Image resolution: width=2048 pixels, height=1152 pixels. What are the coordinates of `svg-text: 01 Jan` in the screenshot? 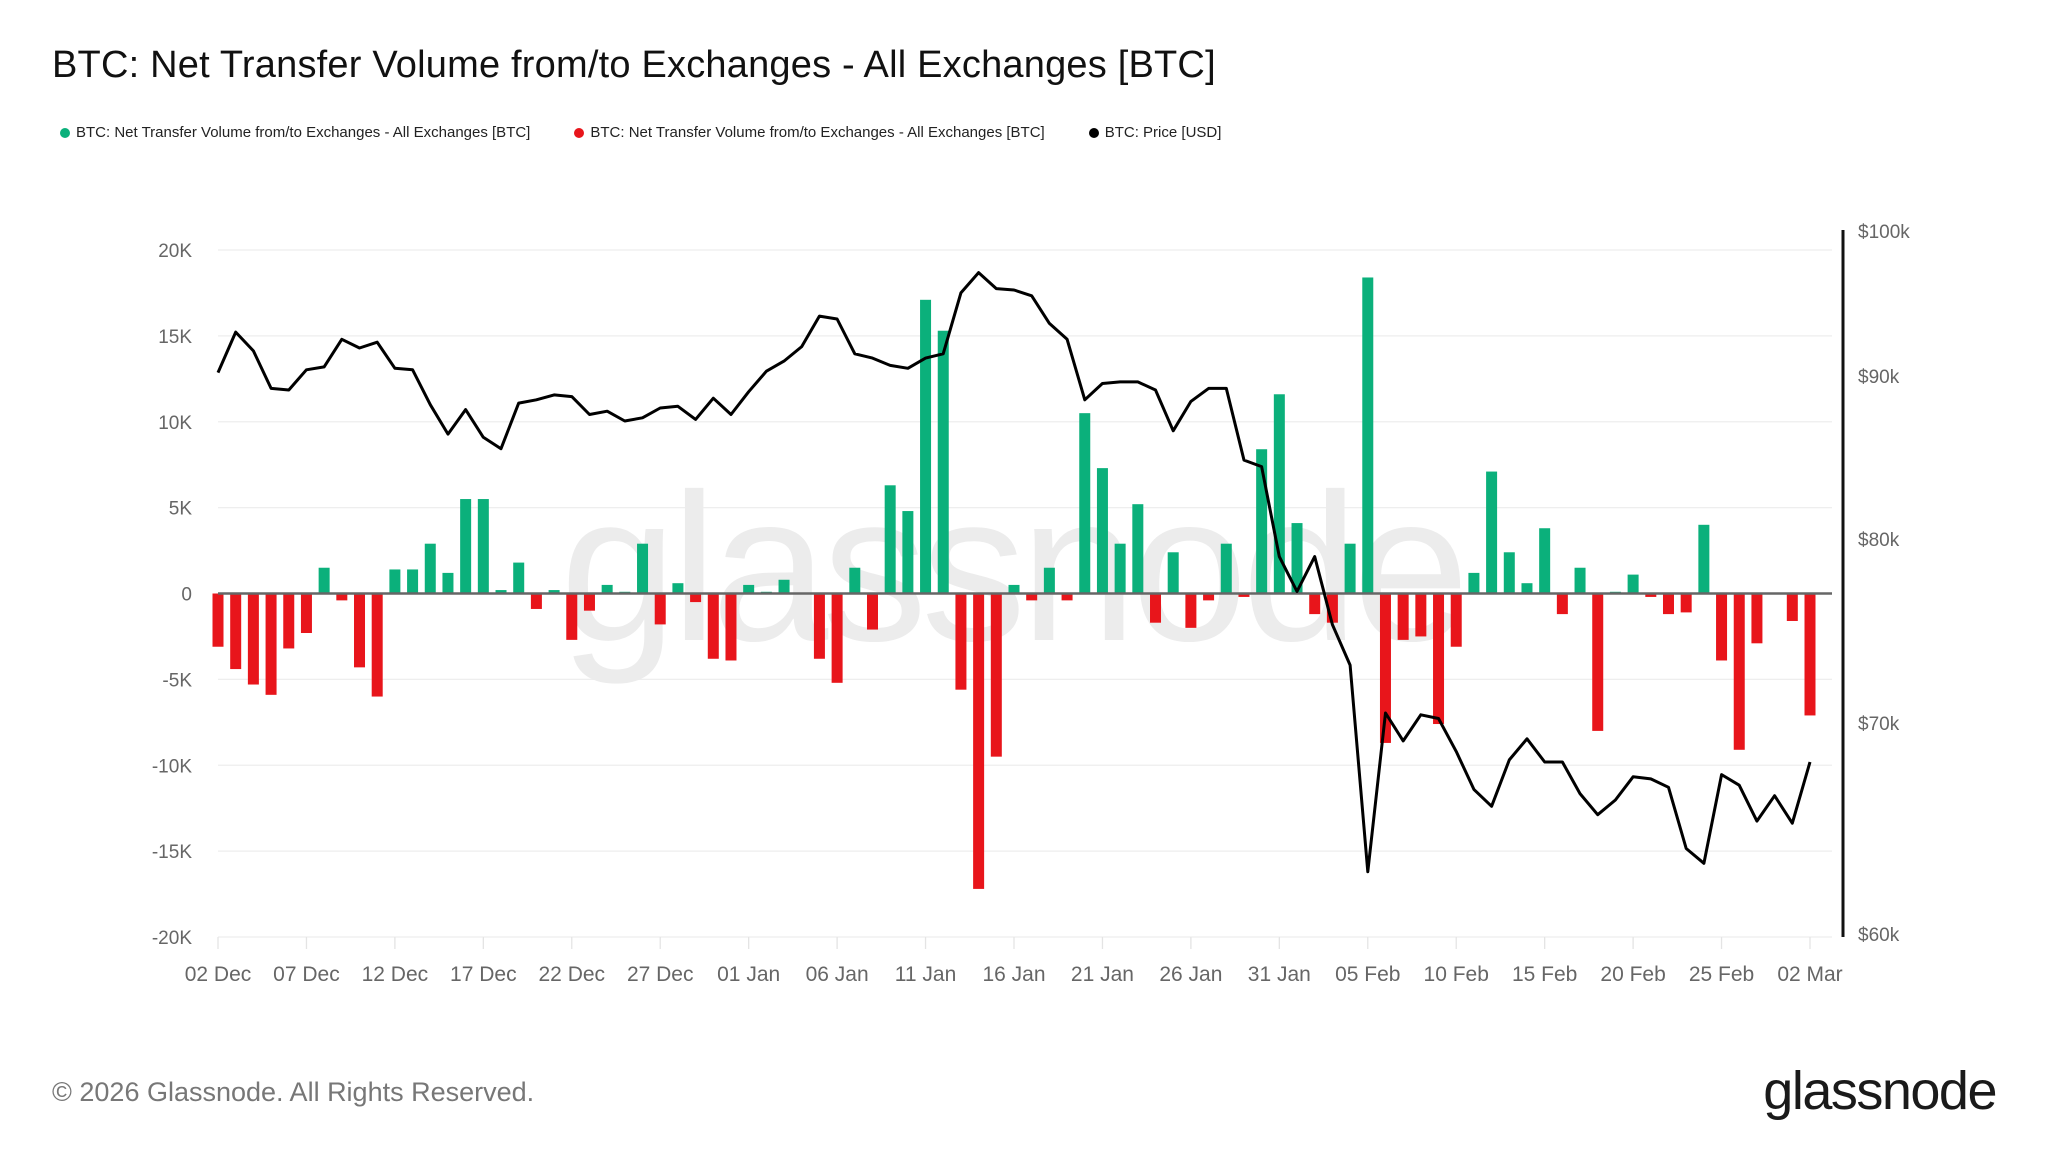 It's located at (748, 974).